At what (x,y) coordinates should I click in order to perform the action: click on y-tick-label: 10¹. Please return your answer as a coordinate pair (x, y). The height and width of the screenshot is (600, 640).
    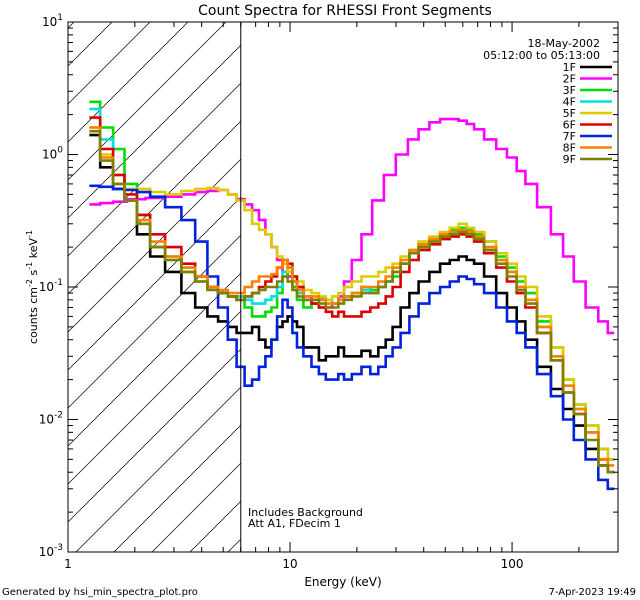
    Looking at the image, I should click on (52, 21).